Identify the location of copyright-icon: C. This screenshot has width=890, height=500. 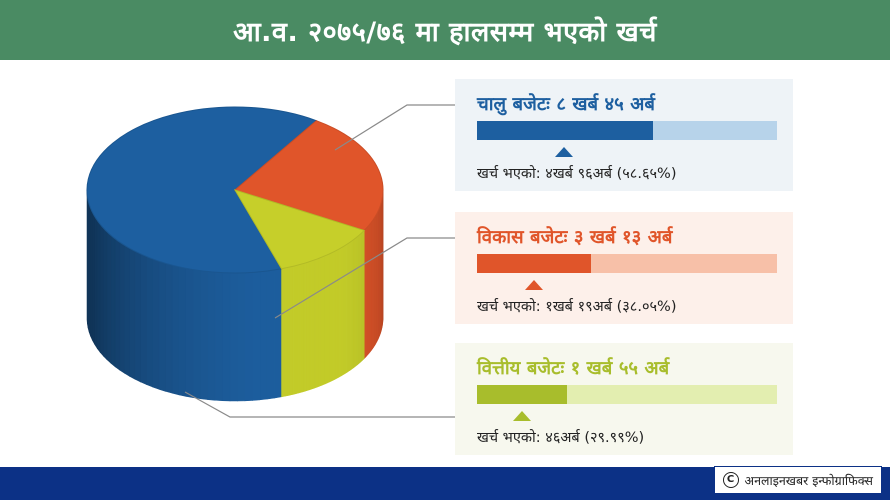
(730, 480).